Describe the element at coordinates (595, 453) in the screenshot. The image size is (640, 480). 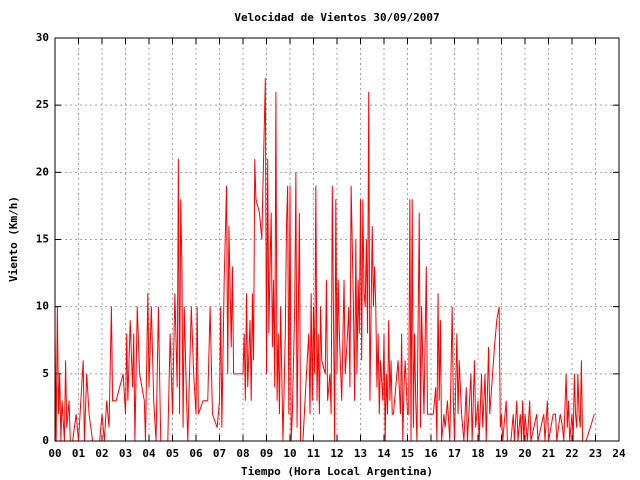
I see `x-tick-label: 23` at that location.